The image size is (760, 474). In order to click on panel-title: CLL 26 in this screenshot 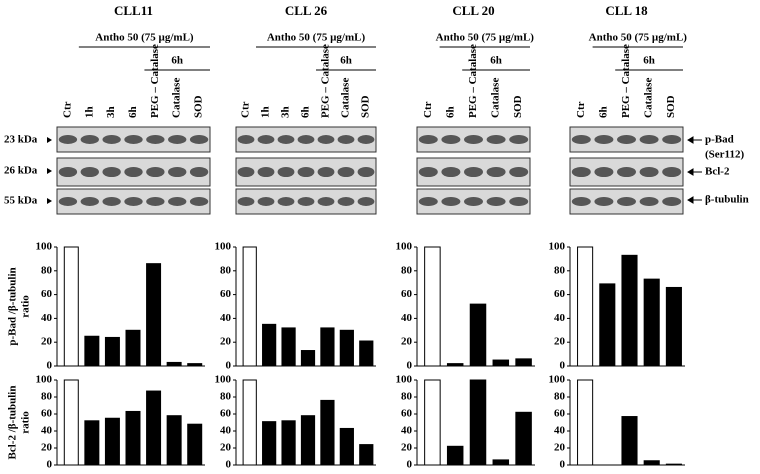, I will do `click(306, 10)`.